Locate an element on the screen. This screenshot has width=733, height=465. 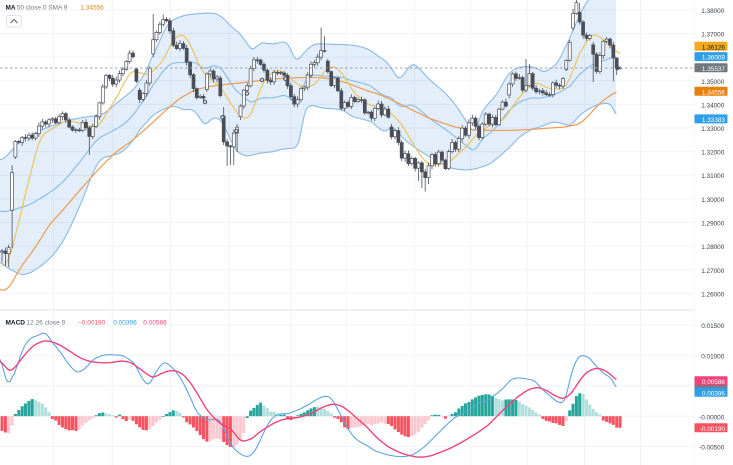
svg-text: -0.00190 is located at coordinates (713, 429).